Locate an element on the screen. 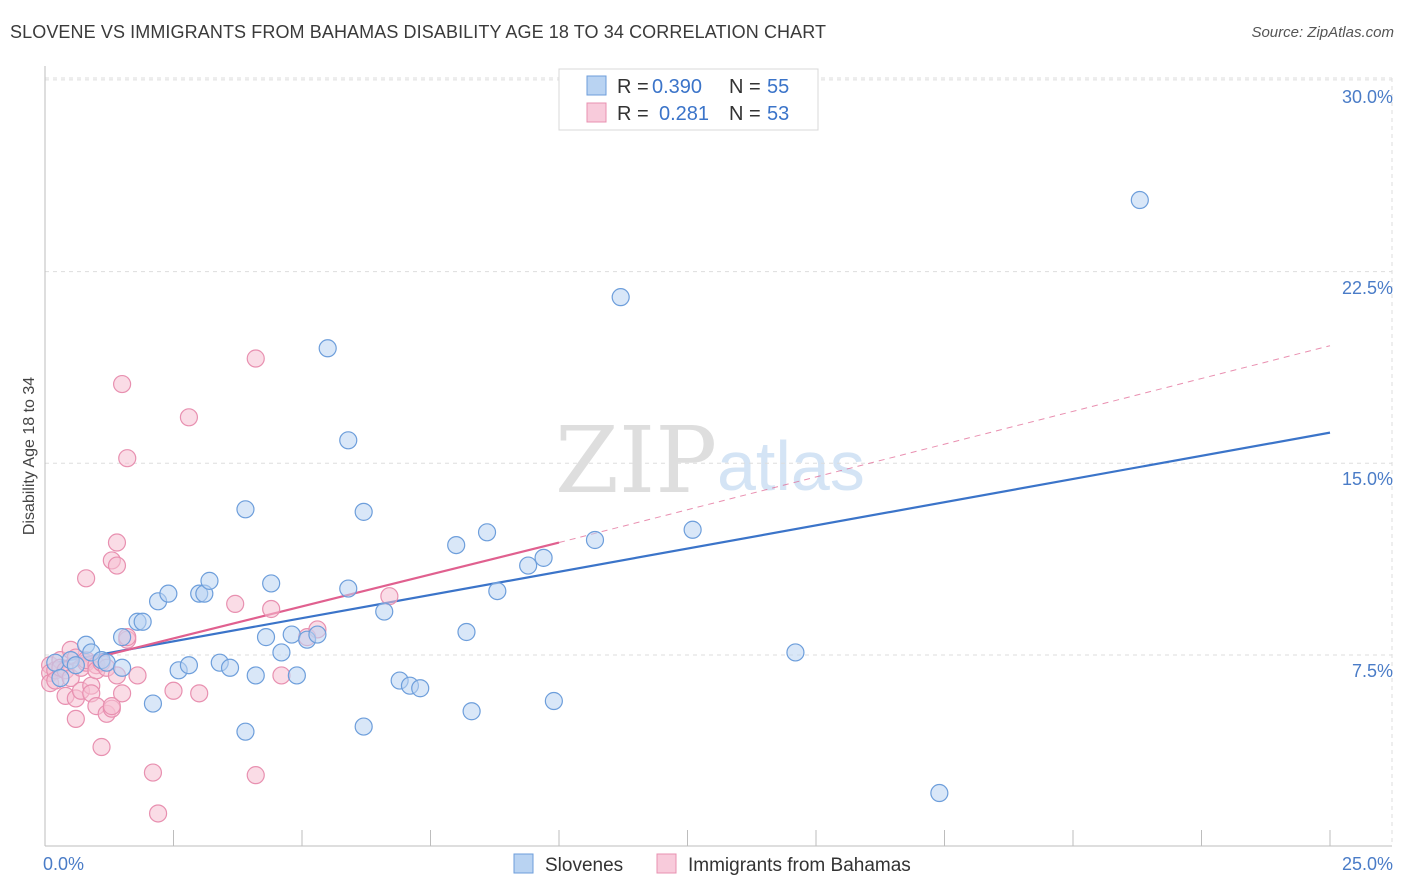 The image size is (1406, 892). x-tick-label-min: 0.0% is located at coordinates (63, 864).